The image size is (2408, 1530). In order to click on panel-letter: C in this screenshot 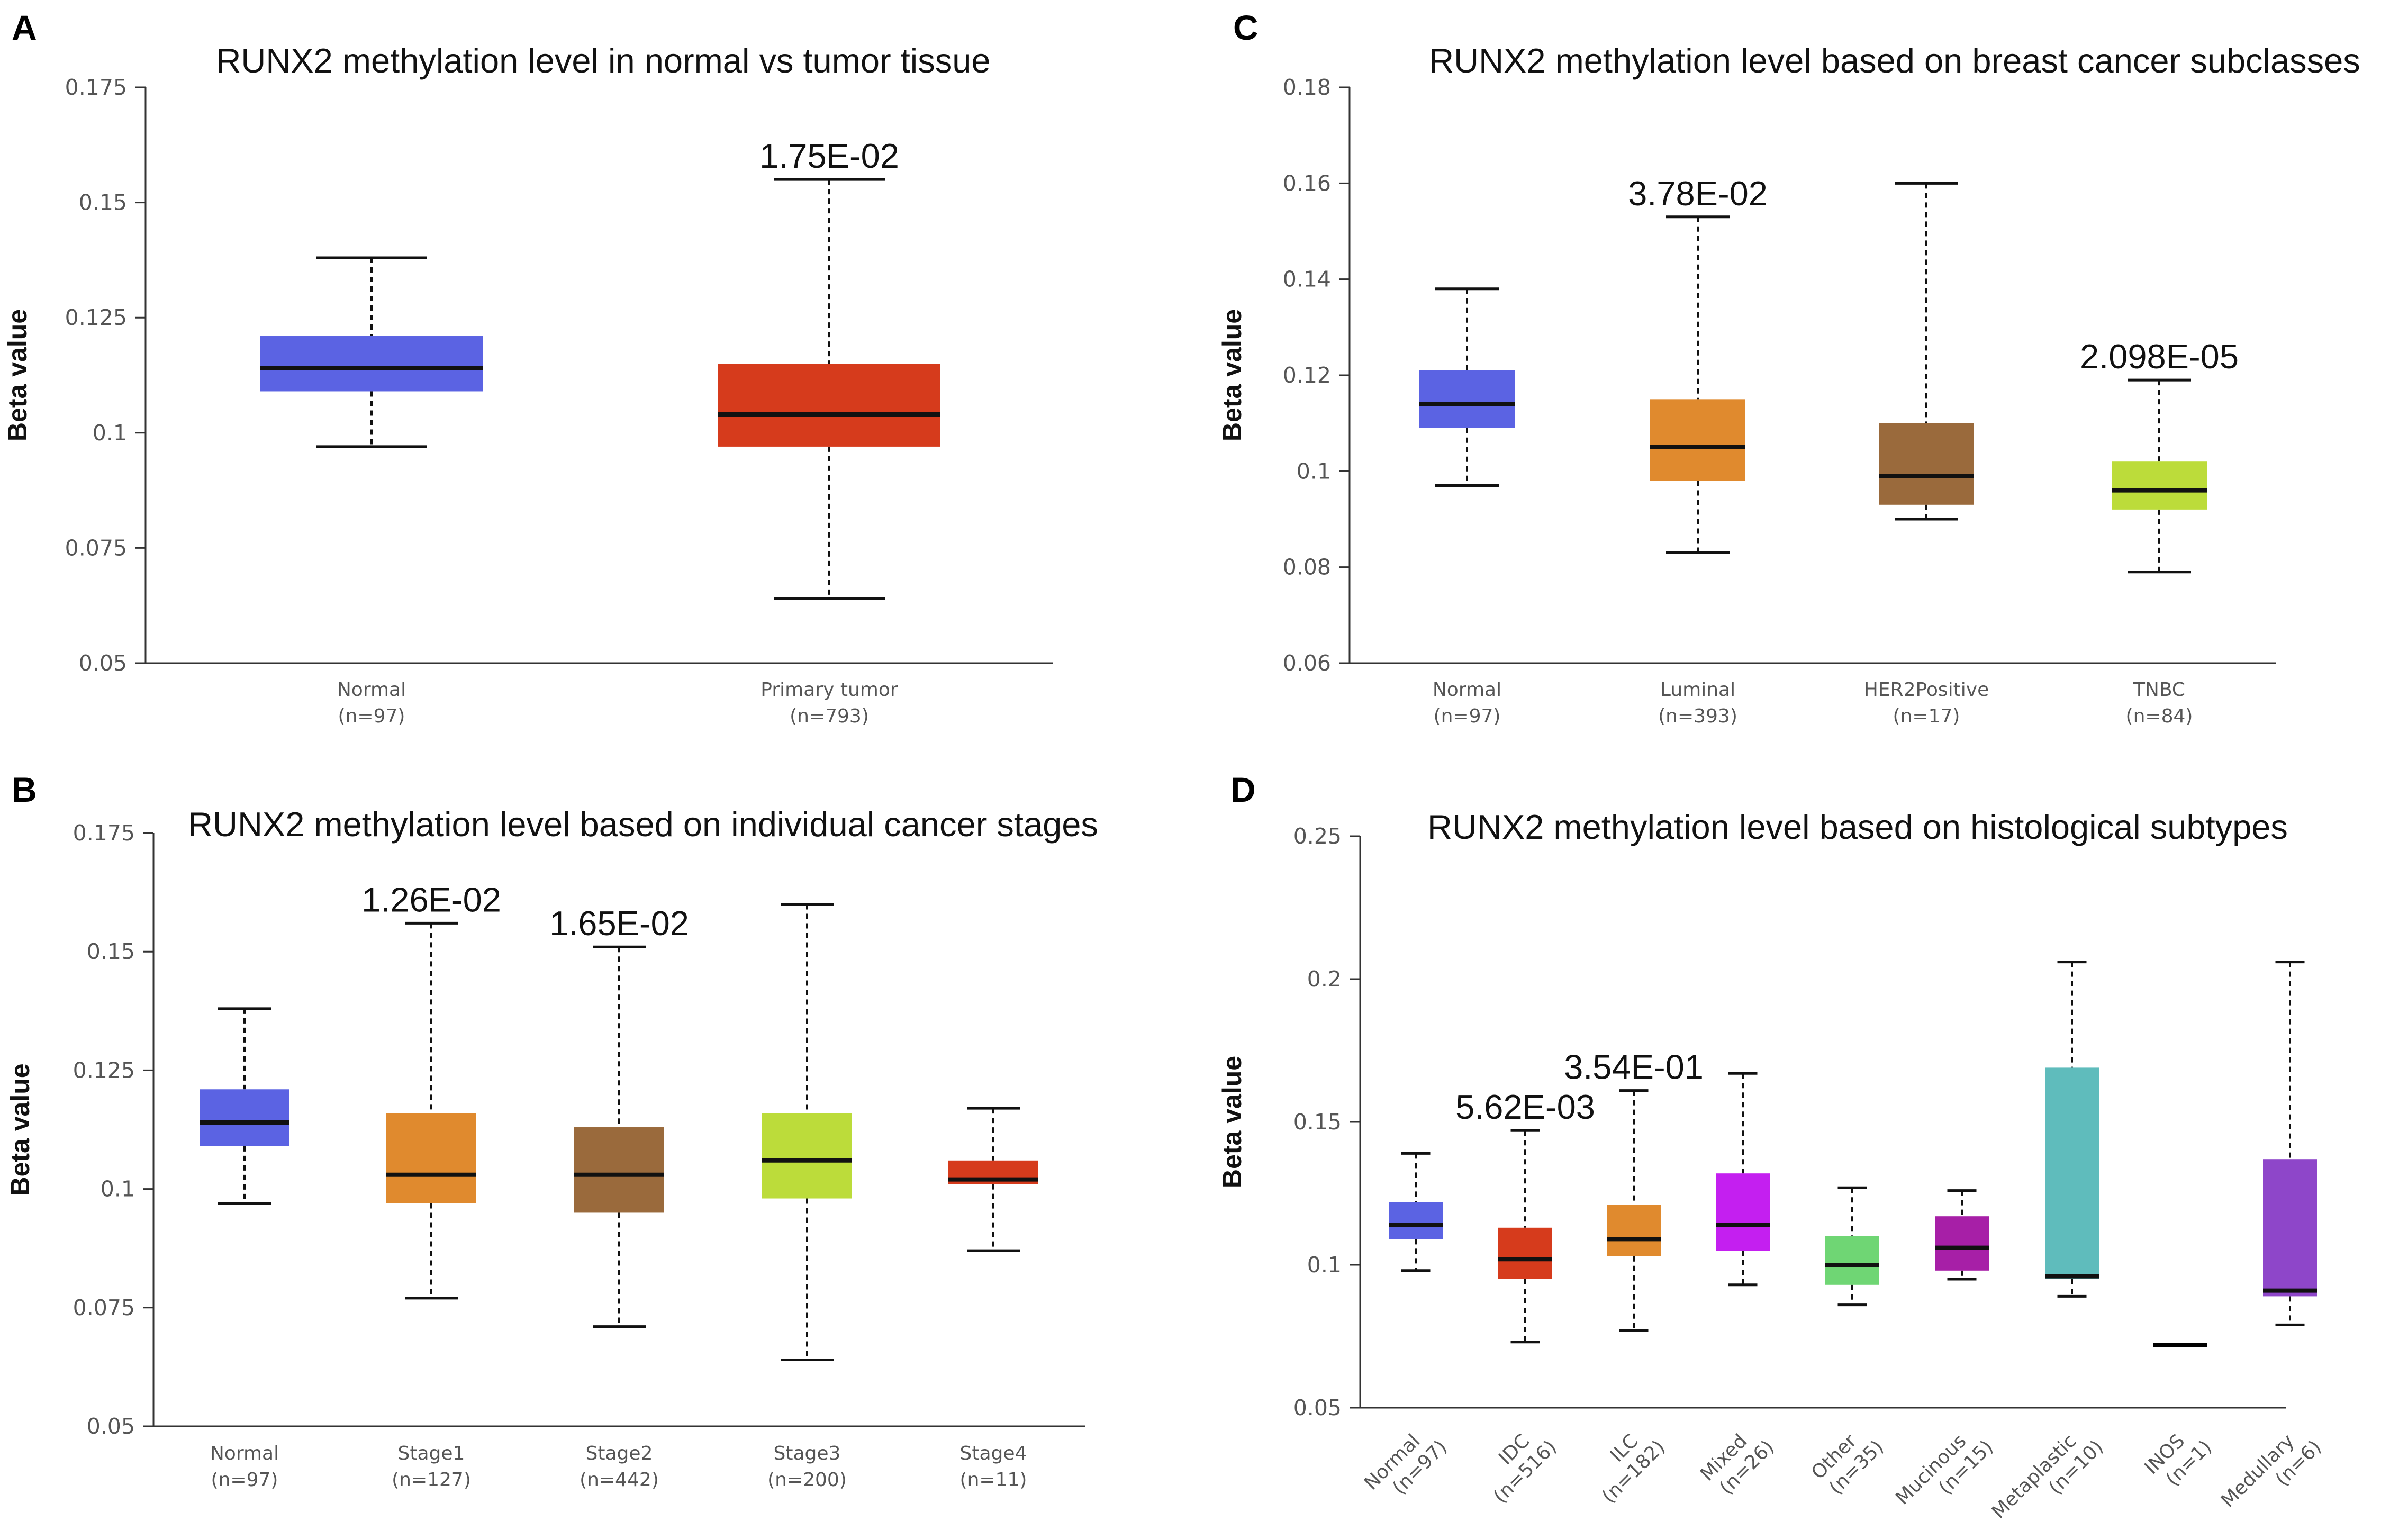, I will do `click(1246, 28)`.